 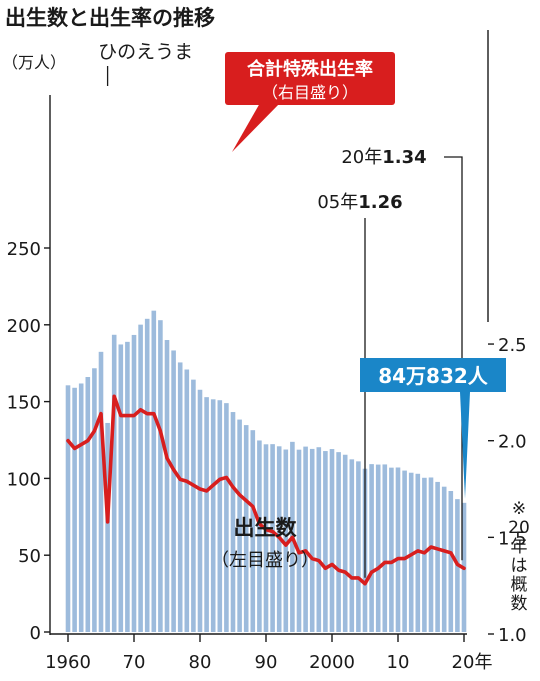 I want to click on left-axis-tick-label: 250, so click(x=24, y=249).